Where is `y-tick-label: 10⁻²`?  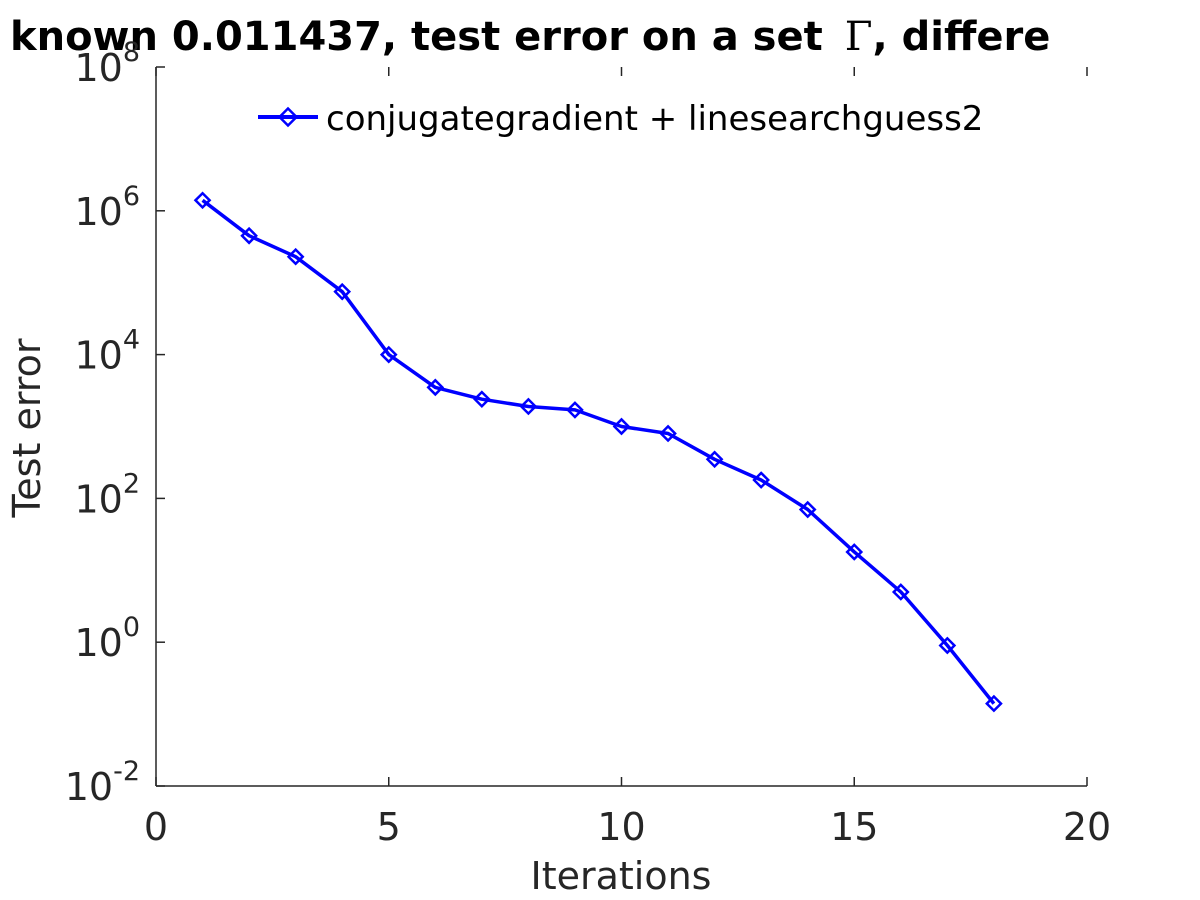 y-tick-label: 10⁻² is located at coordinates (102, 782).